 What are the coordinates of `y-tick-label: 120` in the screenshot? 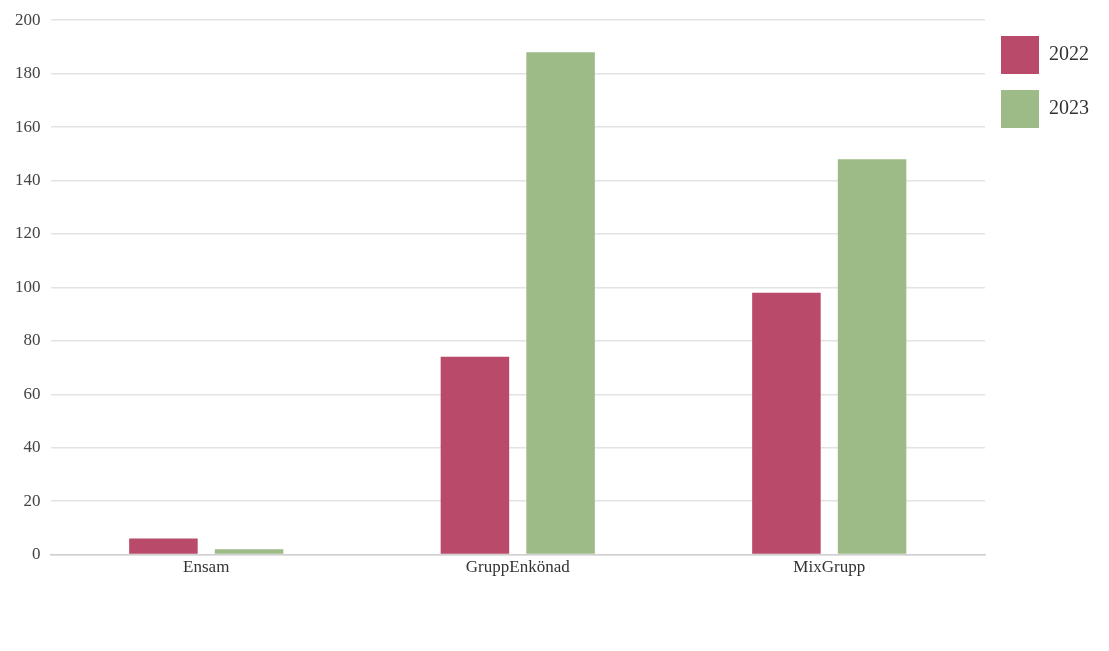 It's located at (28, 233).